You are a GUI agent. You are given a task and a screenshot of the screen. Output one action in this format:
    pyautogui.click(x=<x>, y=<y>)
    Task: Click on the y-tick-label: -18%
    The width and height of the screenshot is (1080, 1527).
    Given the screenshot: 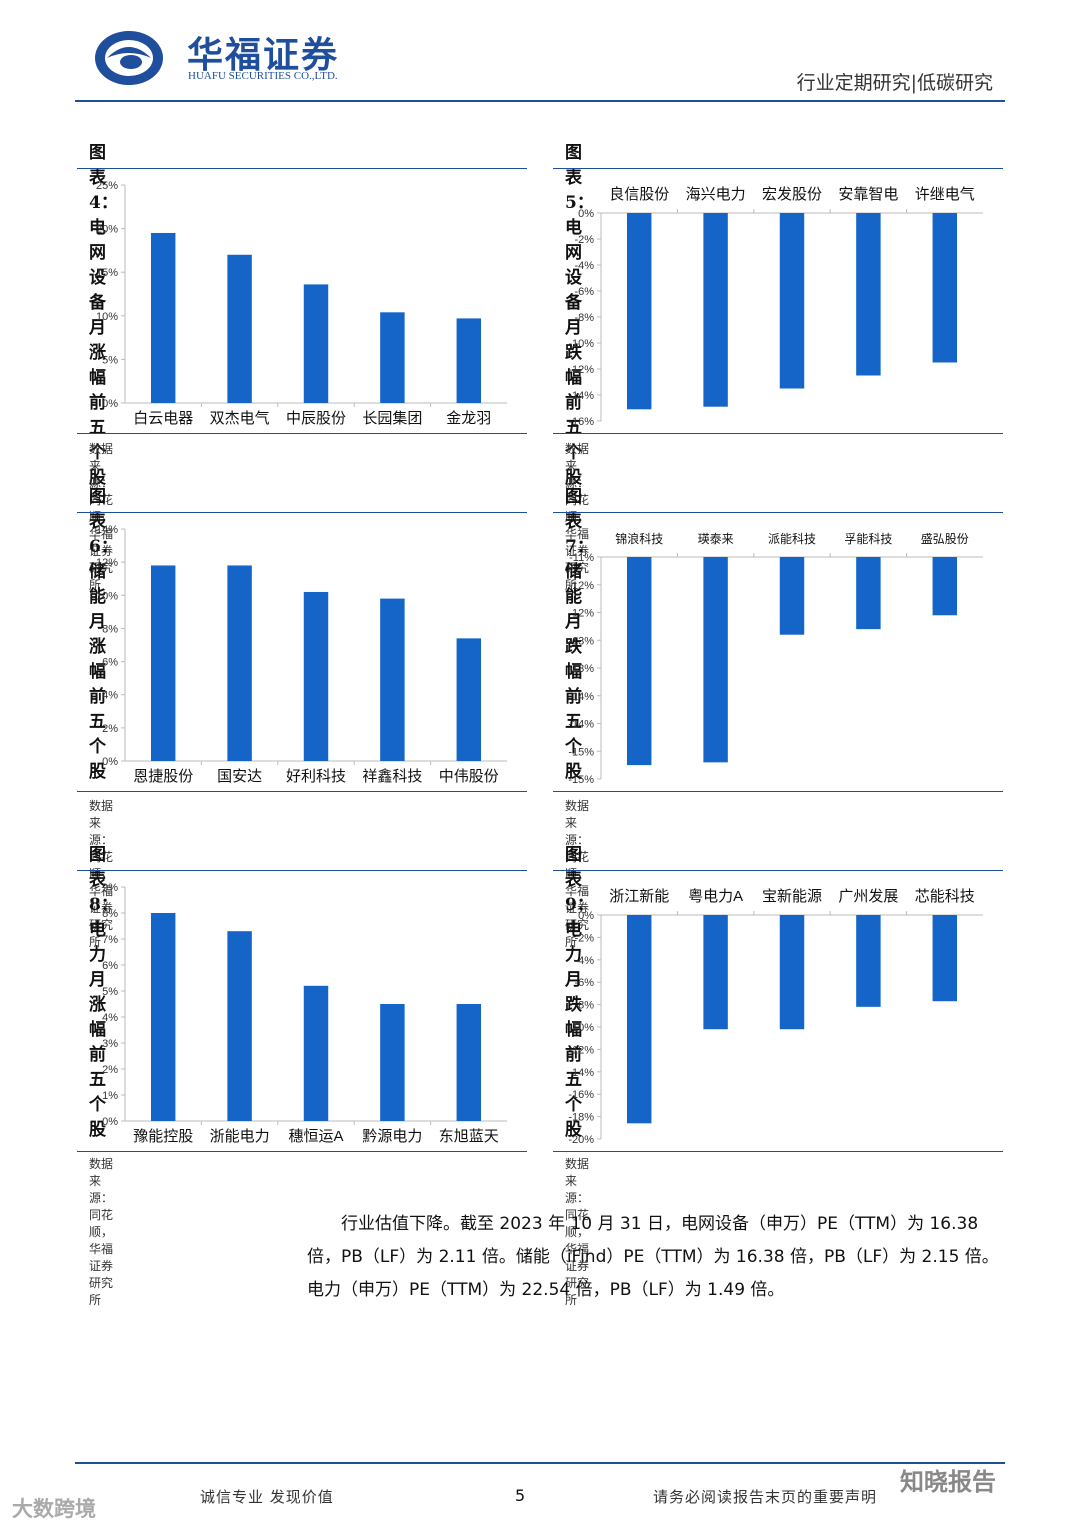 What is the action you would take?
    pyautogui.click(x=581, y=1118)
    